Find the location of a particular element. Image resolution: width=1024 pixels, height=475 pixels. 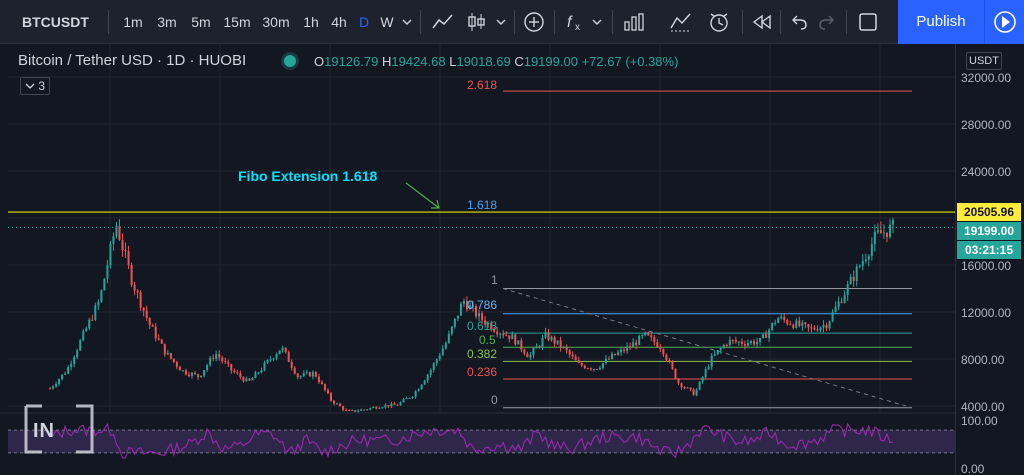

fib-level-0236-label: 0.236 is located at coordinates (482, 372).